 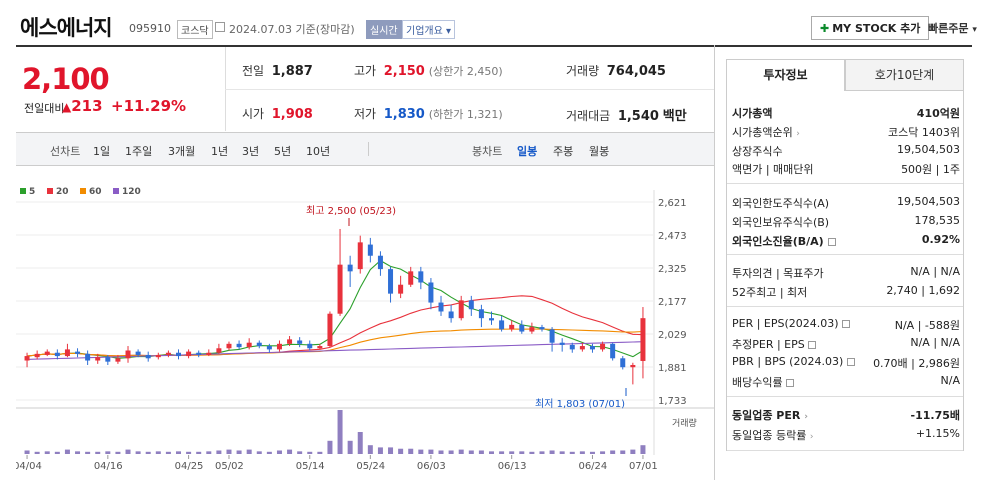 What do you see at coordinates (283, 151) in the screenshot?
I see `tab-5year: 5년` at bounding box center [283, 151].